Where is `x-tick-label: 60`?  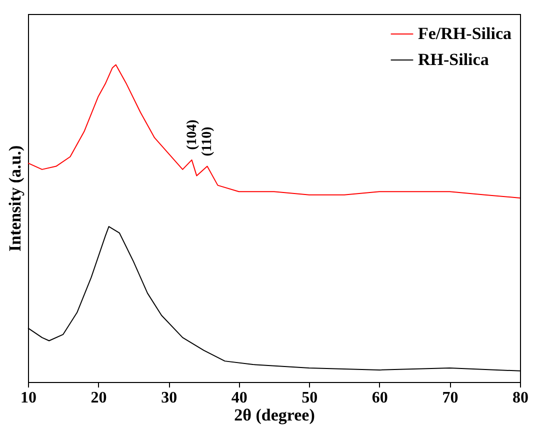
x-tick-label: 60 is located at coordinates (380, 398).